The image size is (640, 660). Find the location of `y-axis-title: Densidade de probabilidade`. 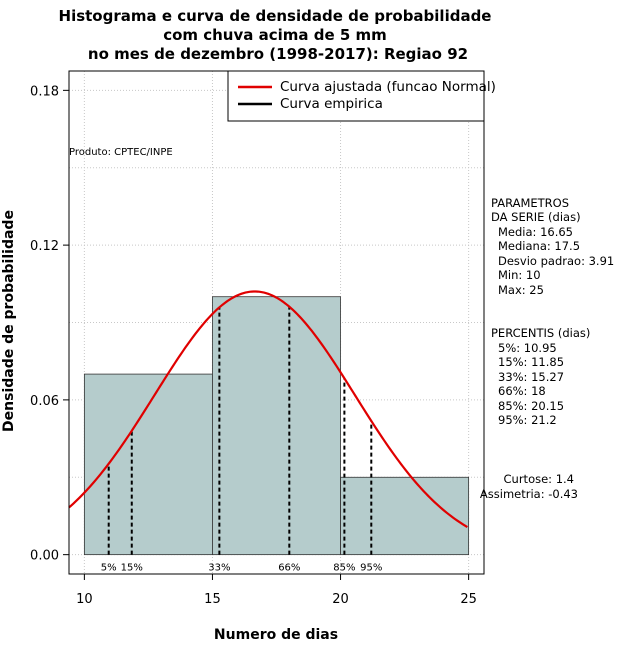

y-axis-title: Densidade de probabilidade is located at coordinates (9, 321).